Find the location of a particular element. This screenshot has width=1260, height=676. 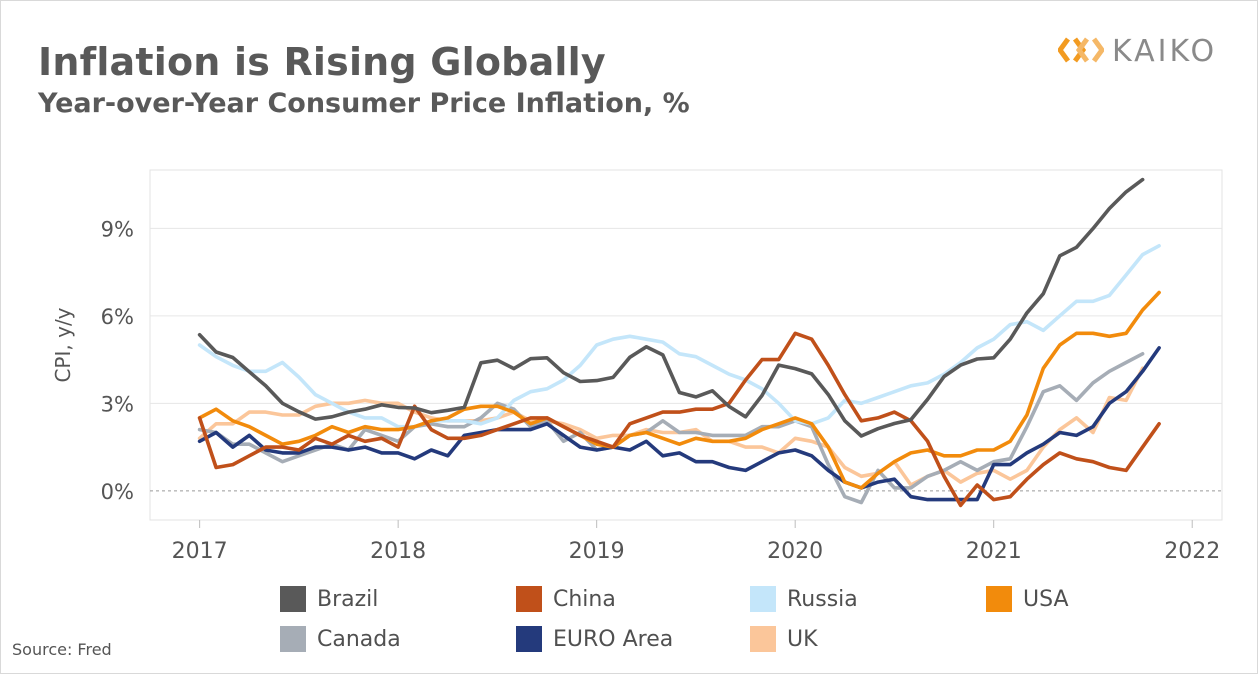

legend: Brazil China Russia USA Canada EURO Area UK is located at coordinates (730, 626).